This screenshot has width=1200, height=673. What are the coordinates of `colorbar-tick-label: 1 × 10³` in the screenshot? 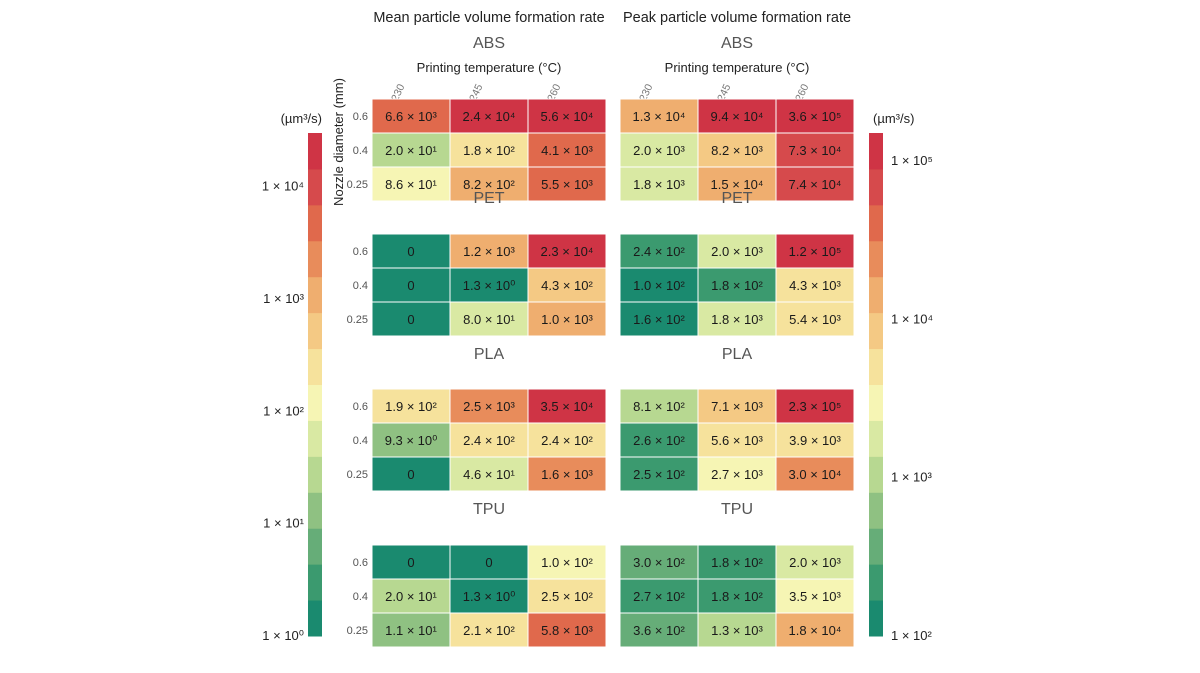 It's located at (912, 477).